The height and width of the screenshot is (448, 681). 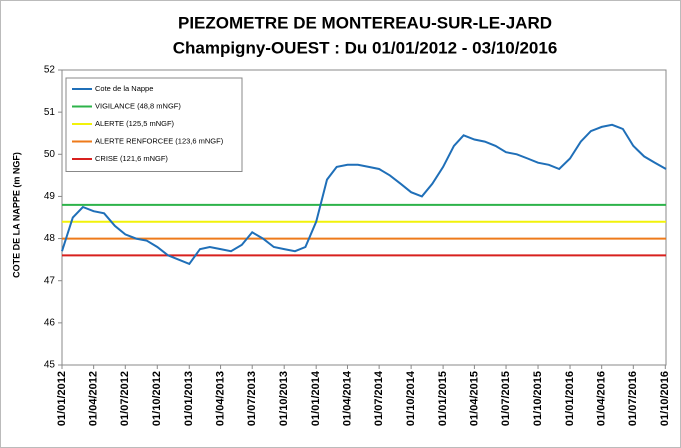 I want to click on x-tick-label: 01/04/2012, so click(x=94, y=398).